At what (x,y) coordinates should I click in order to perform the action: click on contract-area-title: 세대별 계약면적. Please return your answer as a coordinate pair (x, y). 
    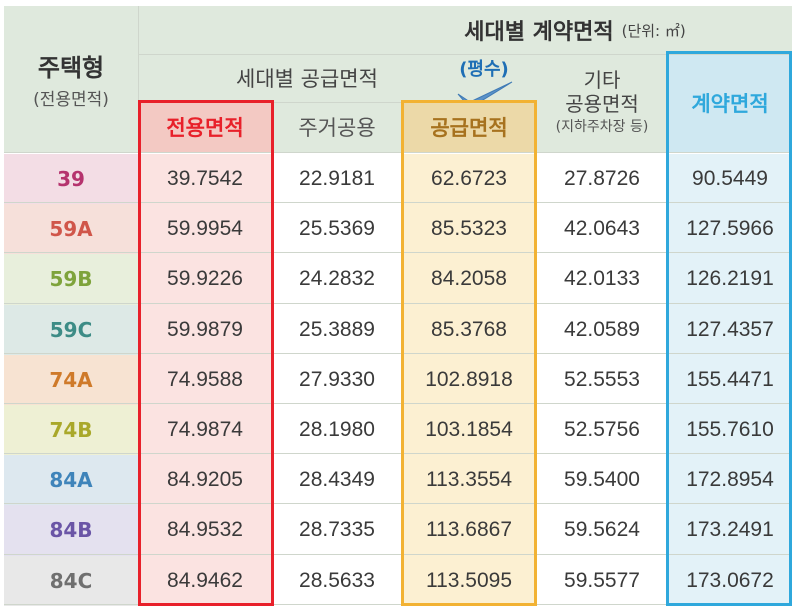
    Looking at the image, I should click on (539, 32).